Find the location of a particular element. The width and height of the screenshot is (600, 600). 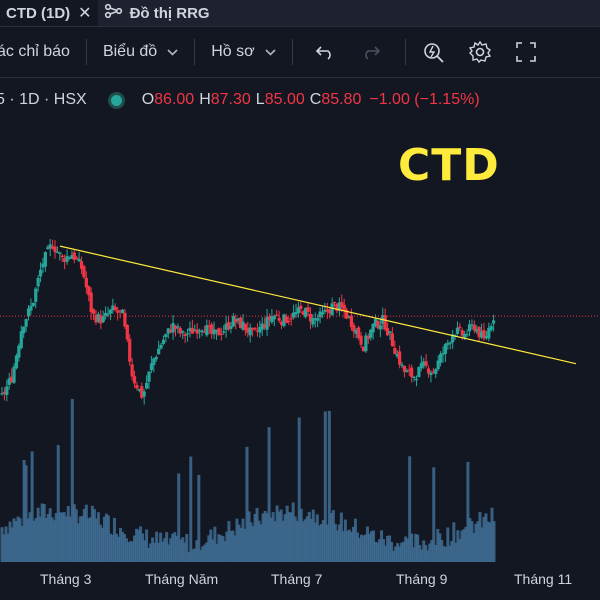

close-icon: ✕ is located at coordinates (85, 13).